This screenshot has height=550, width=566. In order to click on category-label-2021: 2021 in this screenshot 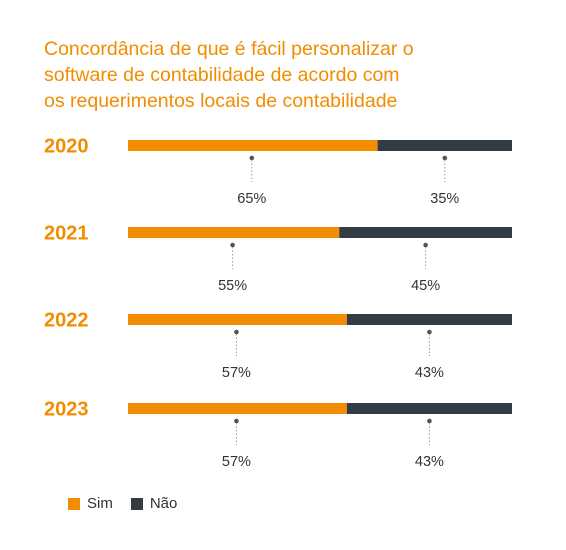, I will do `click(66, 234)`.